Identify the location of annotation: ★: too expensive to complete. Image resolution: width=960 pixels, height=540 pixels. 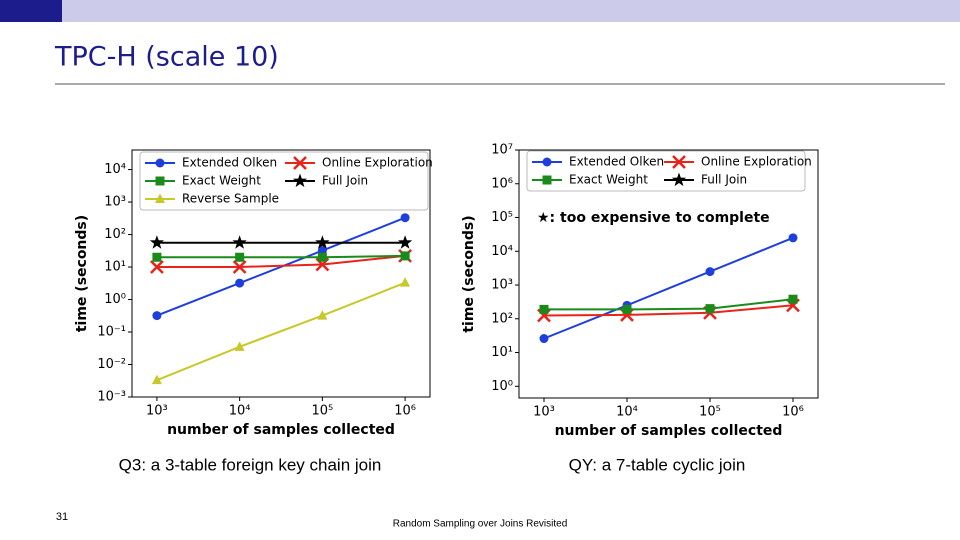
(653, 218).